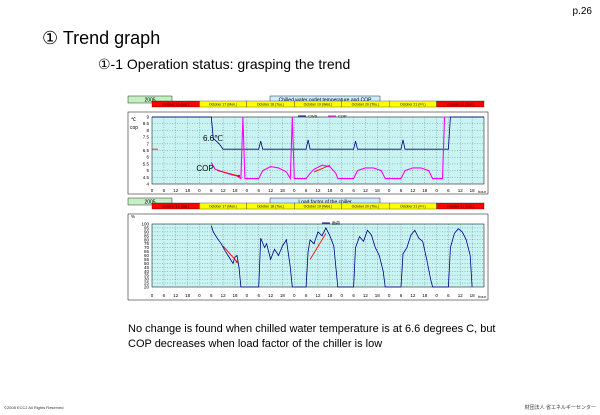 This screenshot has width=600, height=415. Describe the element at coordinates (146, 163) in the screenshot. I see `y-tick-label: 5.5` at that location.